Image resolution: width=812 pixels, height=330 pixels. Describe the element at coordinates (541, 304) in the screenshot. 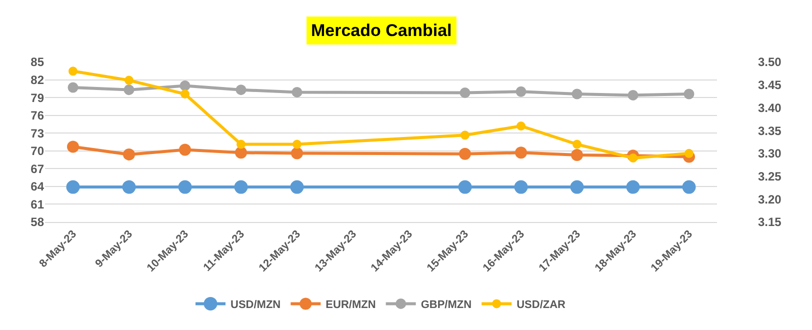

I see `legend-label: USD/ZAR` at that location.